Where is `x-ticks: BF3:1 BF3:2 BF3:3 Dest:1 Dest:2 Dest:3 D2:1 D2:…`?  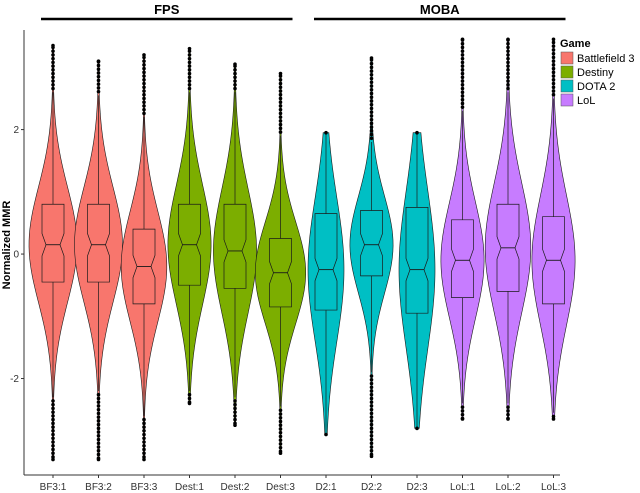
x-ticks: BF3:1 BF3:2 BF3:3 Dest:1 Dest:2 Dest:3 D2:1 D2:… is located at coordinates (303, 484).